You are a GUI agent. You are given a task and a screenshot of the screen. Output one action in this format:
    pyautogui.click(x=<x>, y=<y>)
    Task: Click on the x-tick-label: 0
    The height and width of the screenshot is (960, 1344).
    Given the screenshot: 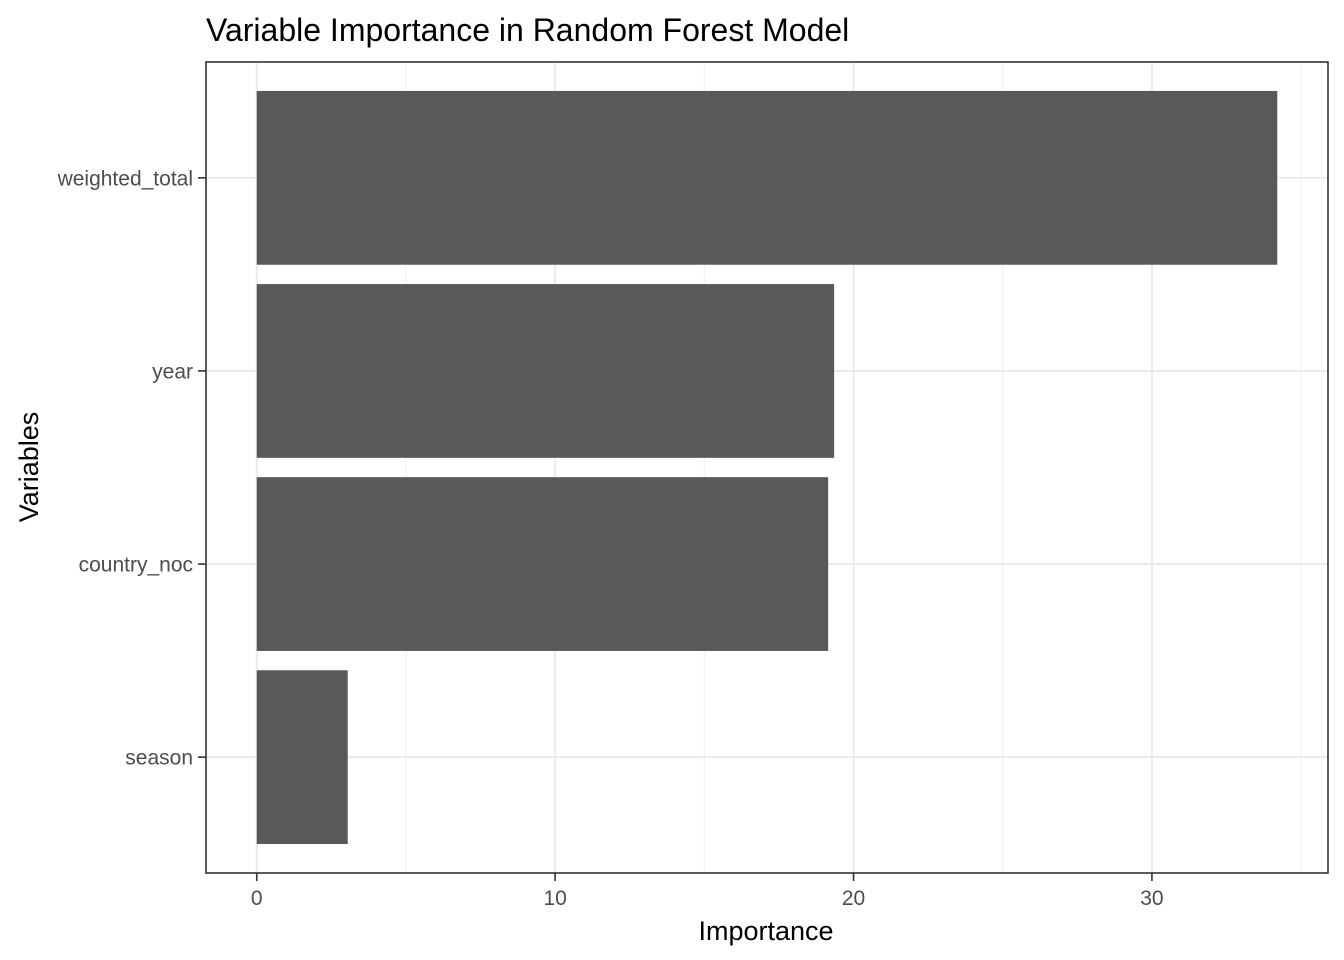 What is the action you would take?
    pyautogui.click(x=257, y=898)
    